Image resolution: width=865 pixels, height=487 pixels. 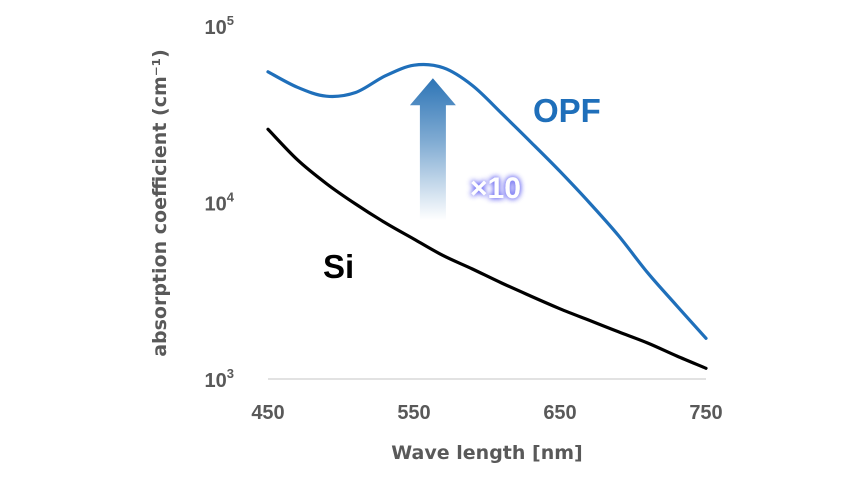 I want to click on y-tick-labels: 10³ 10⁴ 10⁵, so click(x=220, y=202).